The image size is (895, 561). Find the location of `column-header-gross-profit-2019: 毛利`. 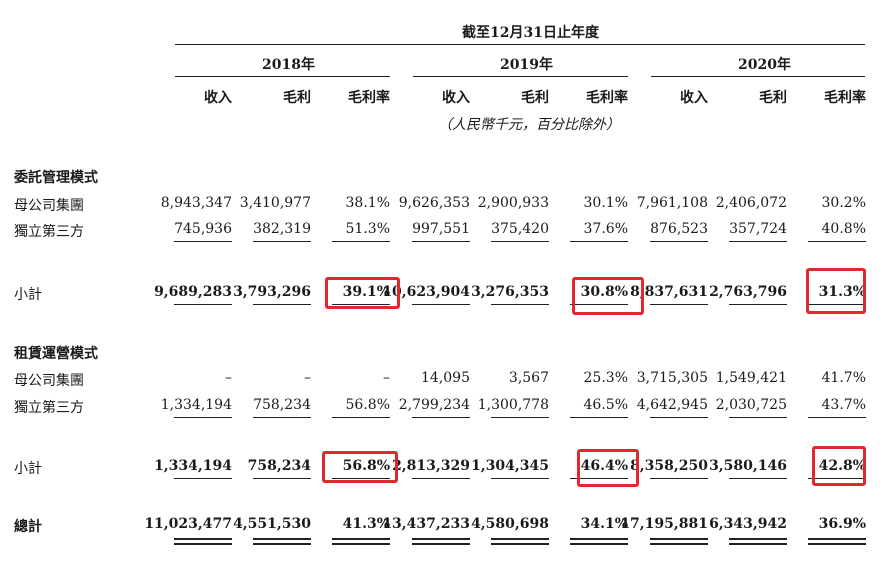

column-header-gross-profit-2019: 毛利 is located at coordinates (535, 98).